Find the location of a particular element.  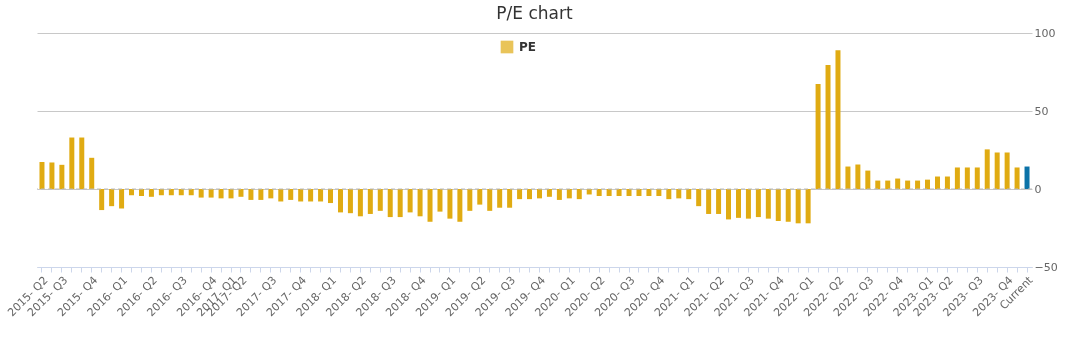

y-tick-label: 50 is located at coordinates (1041, 111).